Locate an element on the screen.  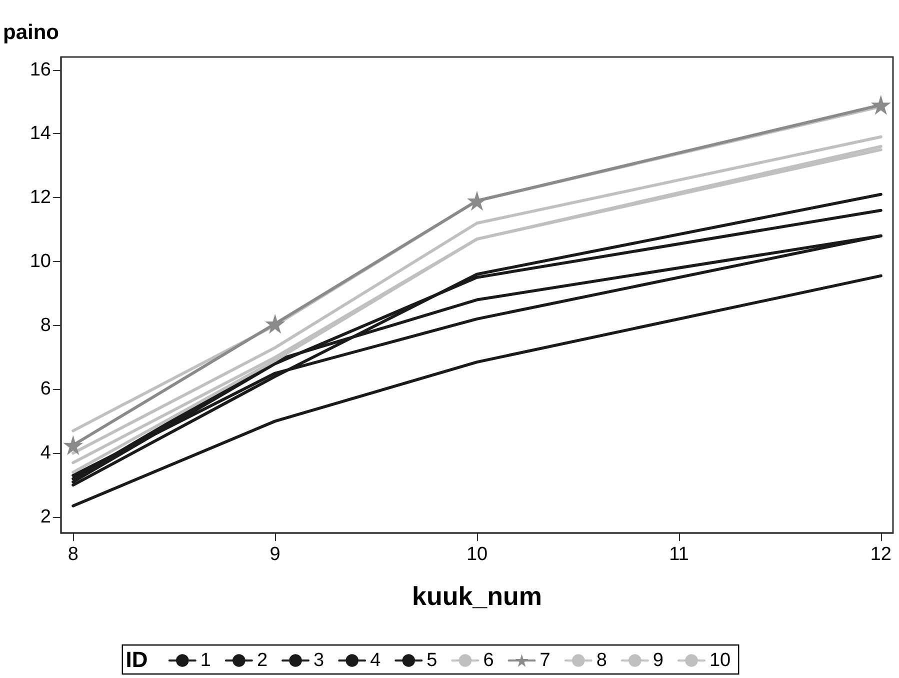
y-tick-label: 2 is located at coordinates (45, 517).